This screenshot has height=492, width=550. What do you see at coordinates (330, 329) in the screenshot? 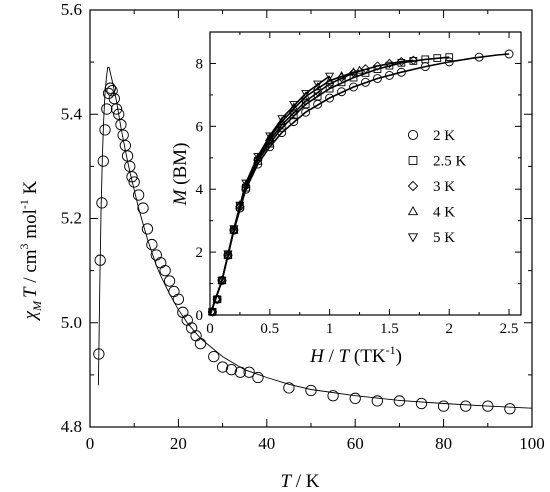
I see `inset-x-tick-label: 1` at bounding box center [330, 329].